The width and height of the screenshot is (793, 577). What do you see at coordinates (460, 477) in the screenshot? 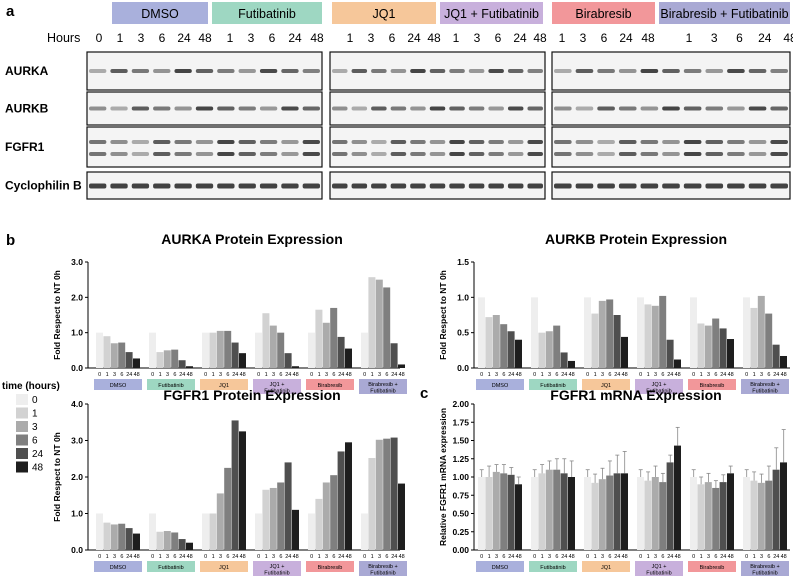
I see `y-tick-label: 1.00` at bounding box center [460, 477].